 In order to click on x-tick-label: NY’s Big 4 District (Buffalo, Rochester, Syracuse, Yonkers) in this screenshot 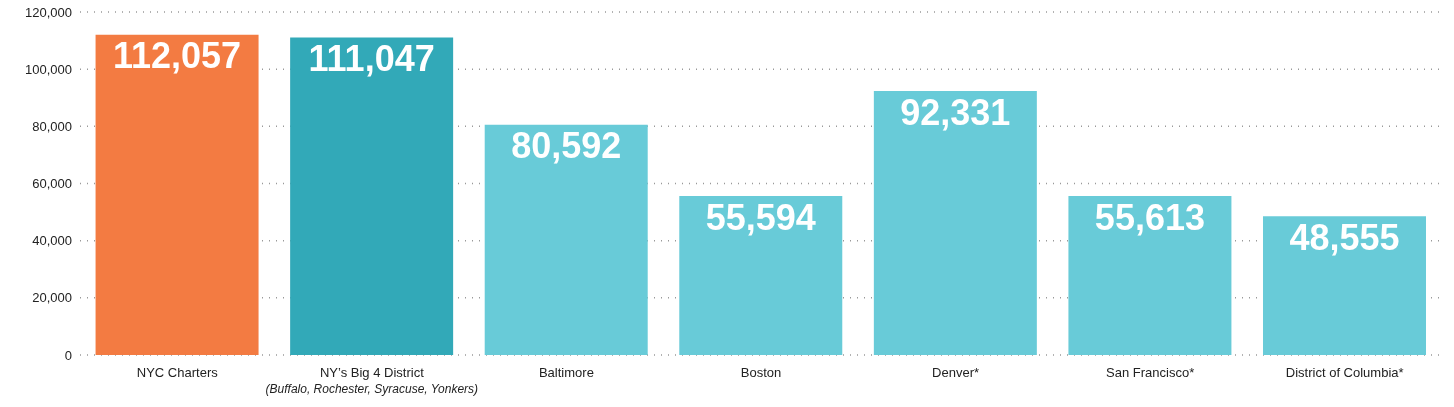, I will do `click(372, 380)`.